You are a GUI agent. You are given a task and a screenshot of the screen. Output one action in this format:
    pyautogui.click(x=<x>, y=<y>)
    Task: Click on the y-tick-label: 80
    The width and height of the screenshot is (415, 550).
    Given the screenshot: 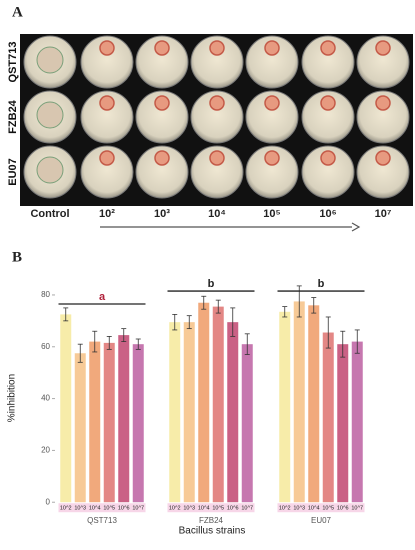 What is the action you would take?
    pyautogui.click(x=45, y=294)
    